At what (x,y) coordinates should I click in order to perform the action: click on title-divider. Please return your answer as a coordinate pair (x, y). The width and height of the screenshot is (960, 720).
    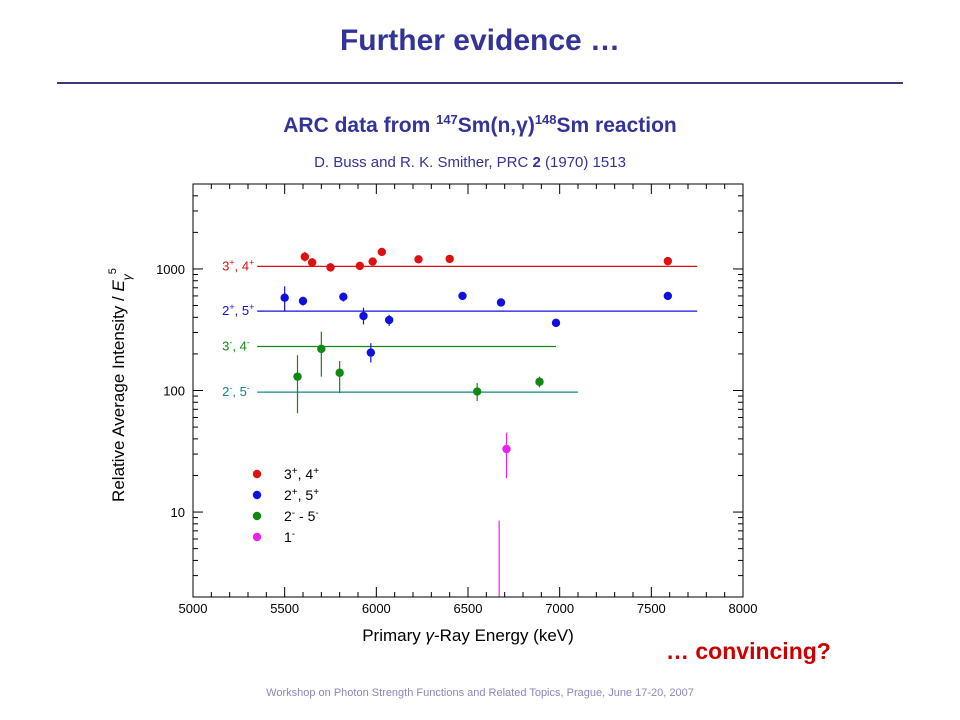
    Looking at the image, I should click on (480, 83).